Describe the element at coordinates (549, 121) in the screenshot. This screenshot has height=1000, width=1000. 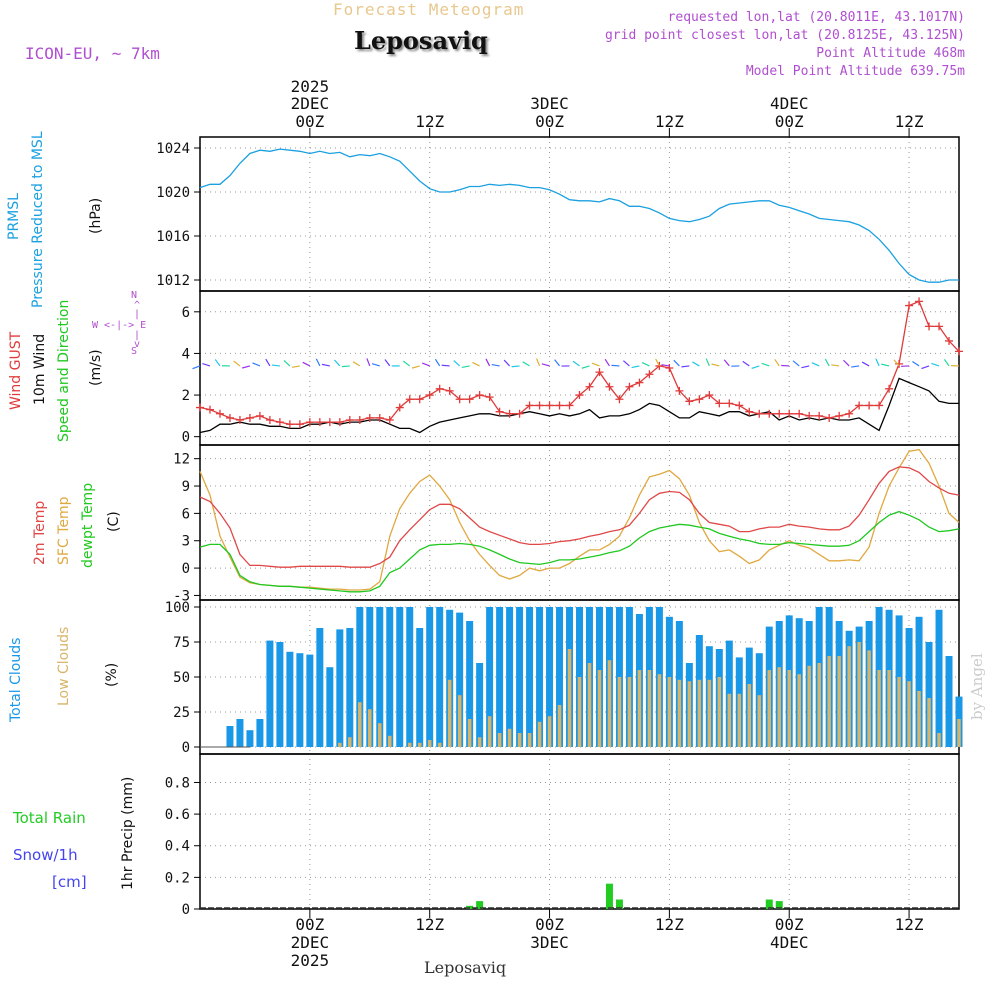
I see `top-time-label: 00Z` at that location.